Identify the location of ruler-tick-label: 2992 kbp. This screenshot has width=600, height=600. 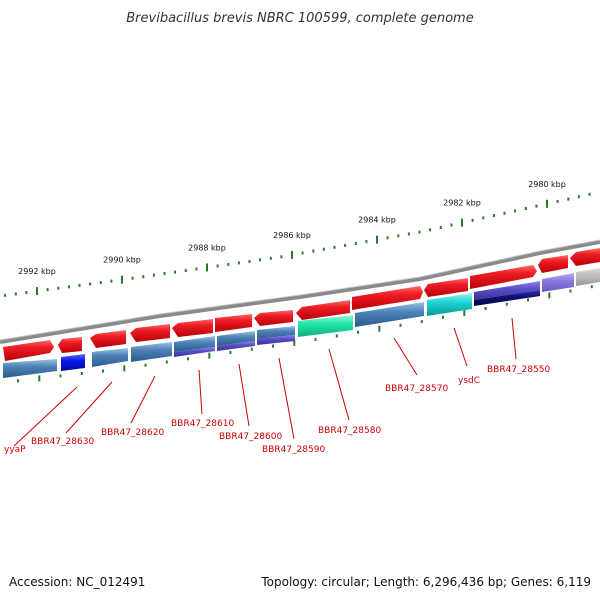
(37, 271).